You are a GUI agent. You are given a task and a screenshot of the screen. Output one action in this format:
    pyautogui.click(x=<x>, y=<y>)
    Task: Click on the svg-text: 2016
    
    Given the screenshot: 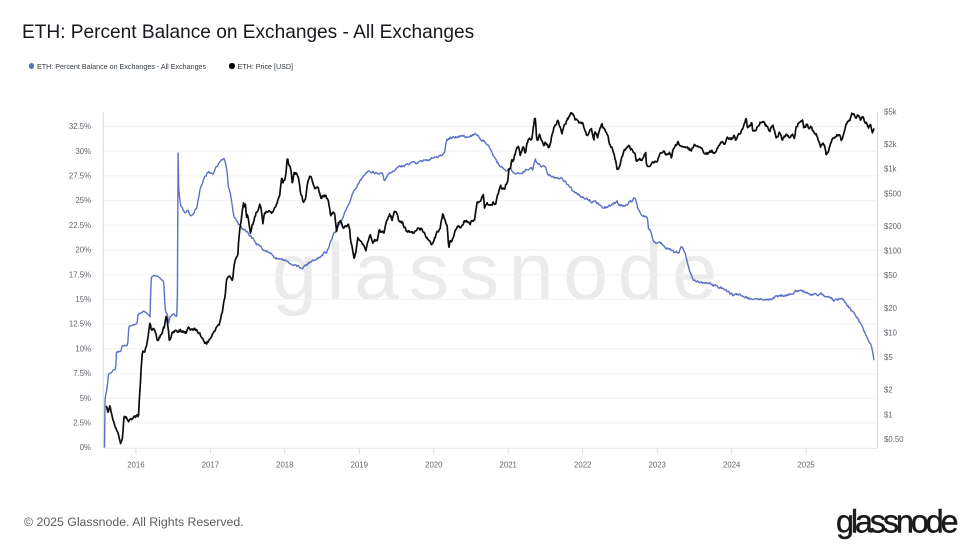 What is the action you would take?
    pyautogui.click(x=135, y=465)
    